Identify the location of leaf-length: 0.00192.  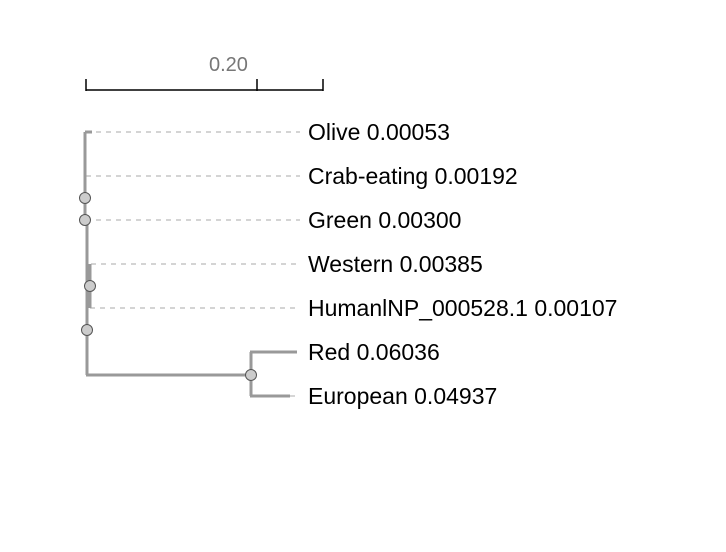
(476, 176).